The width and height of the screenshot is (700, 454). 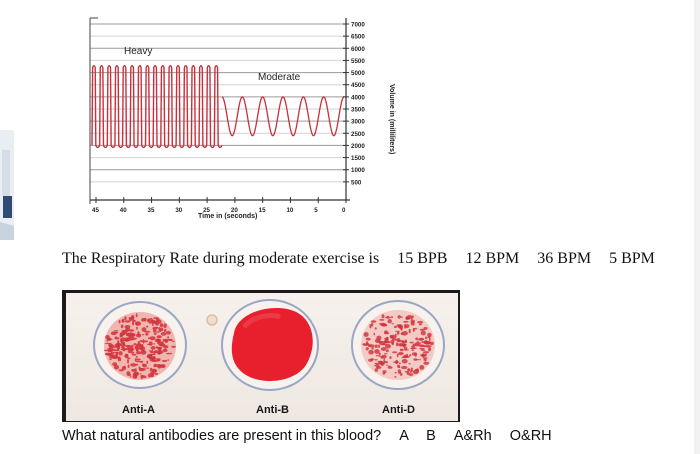 I want to click on heavy-exercise-trace, so click(x=157, y=107).